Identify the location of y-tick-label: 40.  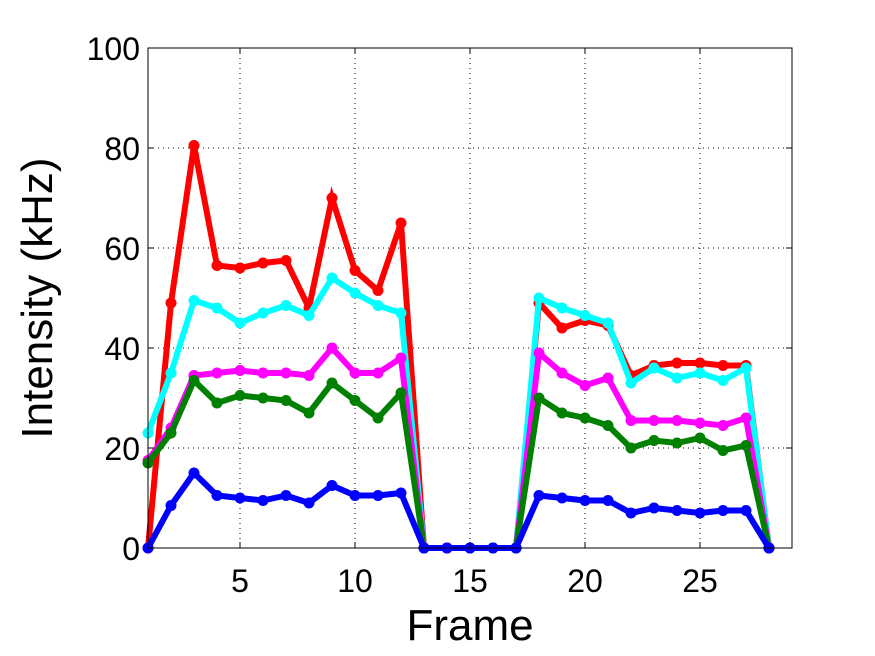
(122, 349).